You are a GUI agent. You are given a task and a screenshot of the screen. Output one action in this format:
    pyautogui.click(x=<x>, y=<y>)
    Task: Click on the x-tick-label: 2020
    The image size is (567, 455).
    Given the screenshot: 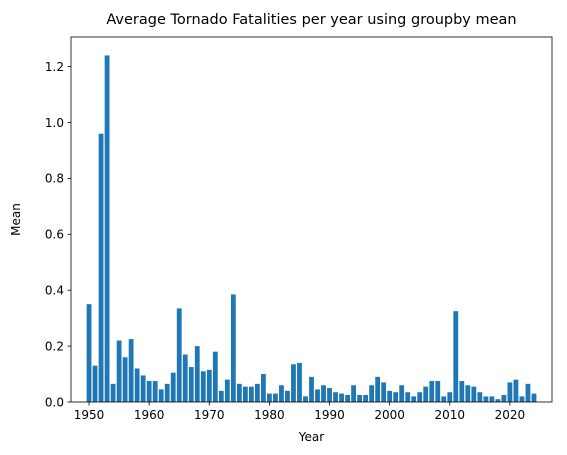 What is the action you would take?
    pyautogui.click(x=510, y=415)
    